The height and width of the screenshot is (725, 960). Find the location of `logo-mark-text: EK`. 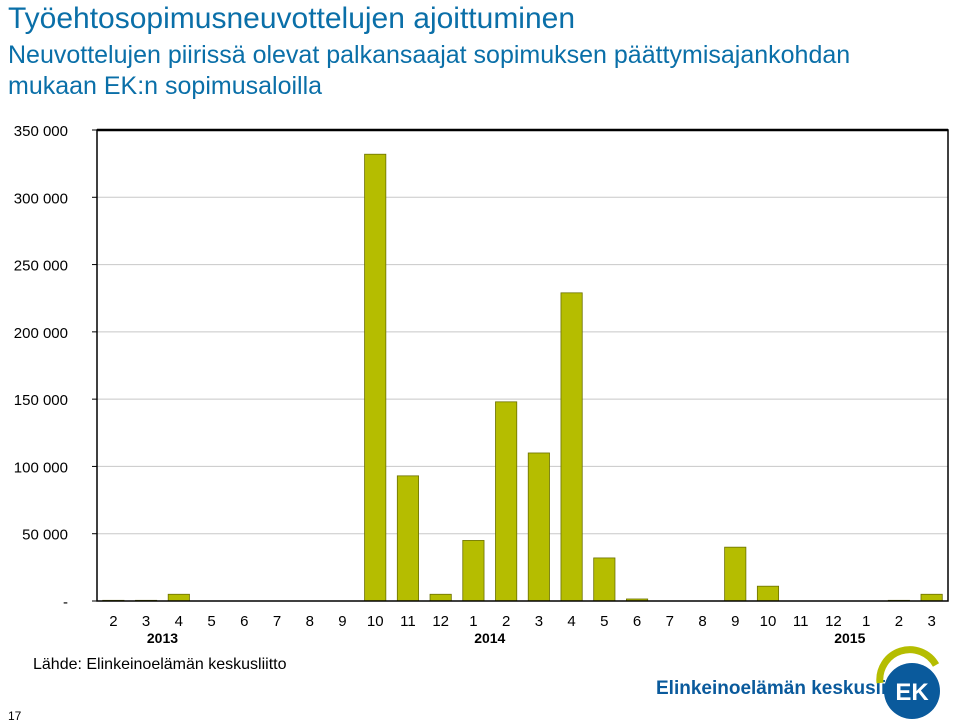

logo-mark-text: EK is located at coordinates (912, 692).